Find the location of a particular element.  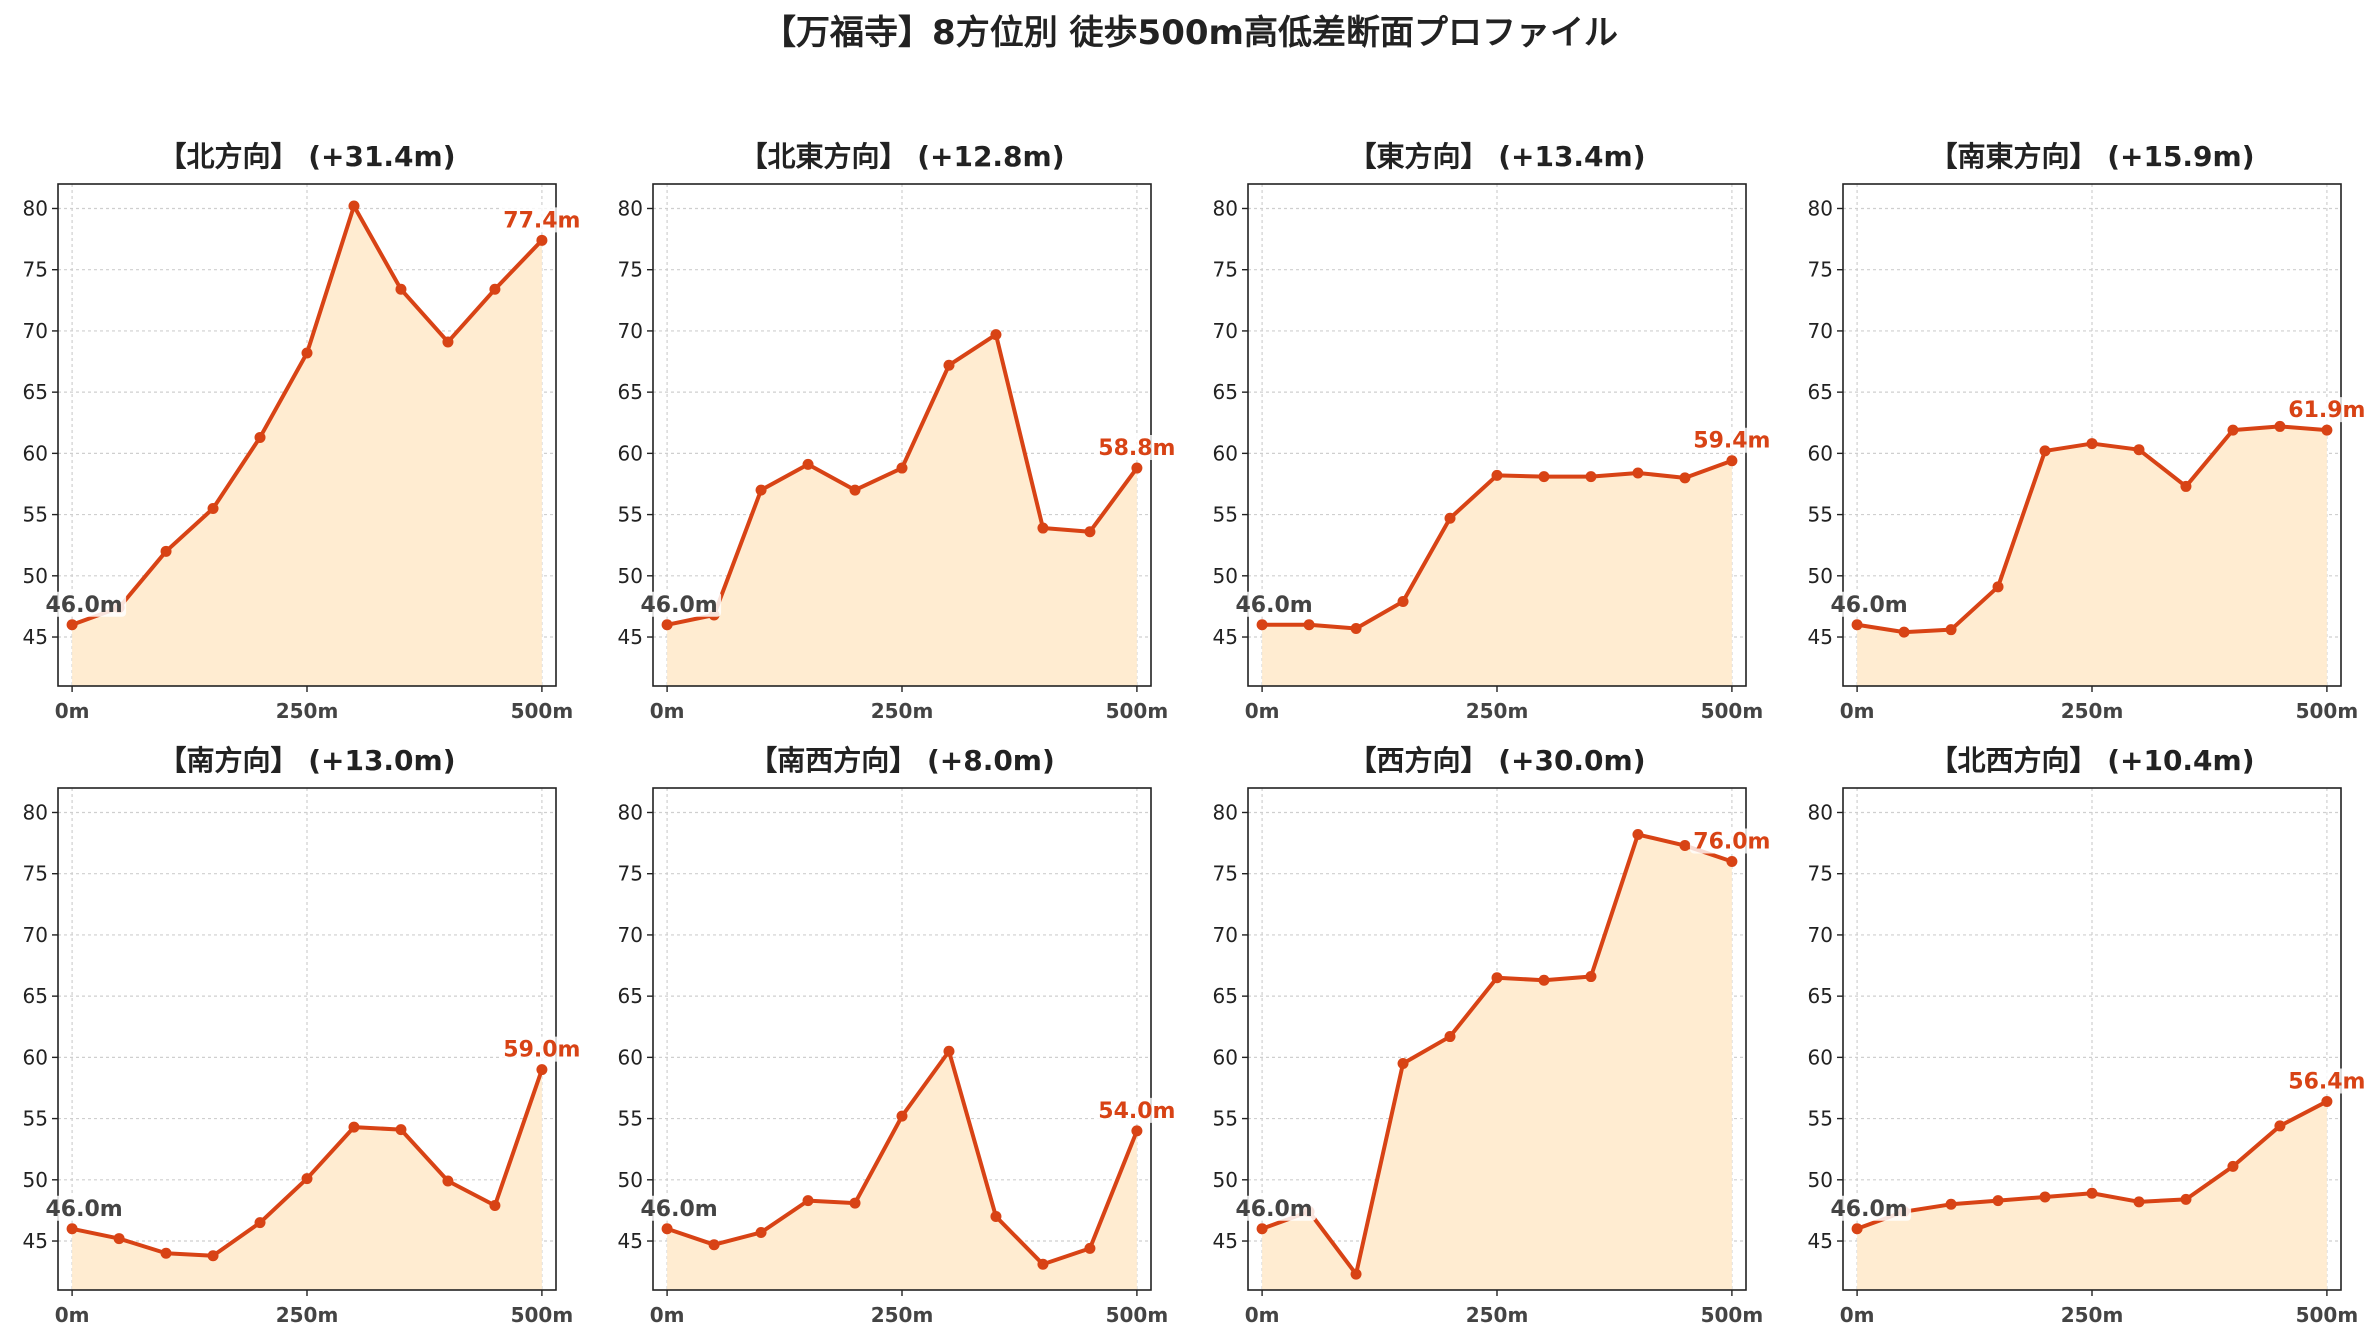

end-elevation-label: 59.0m is located at coordinates (541, 1050).